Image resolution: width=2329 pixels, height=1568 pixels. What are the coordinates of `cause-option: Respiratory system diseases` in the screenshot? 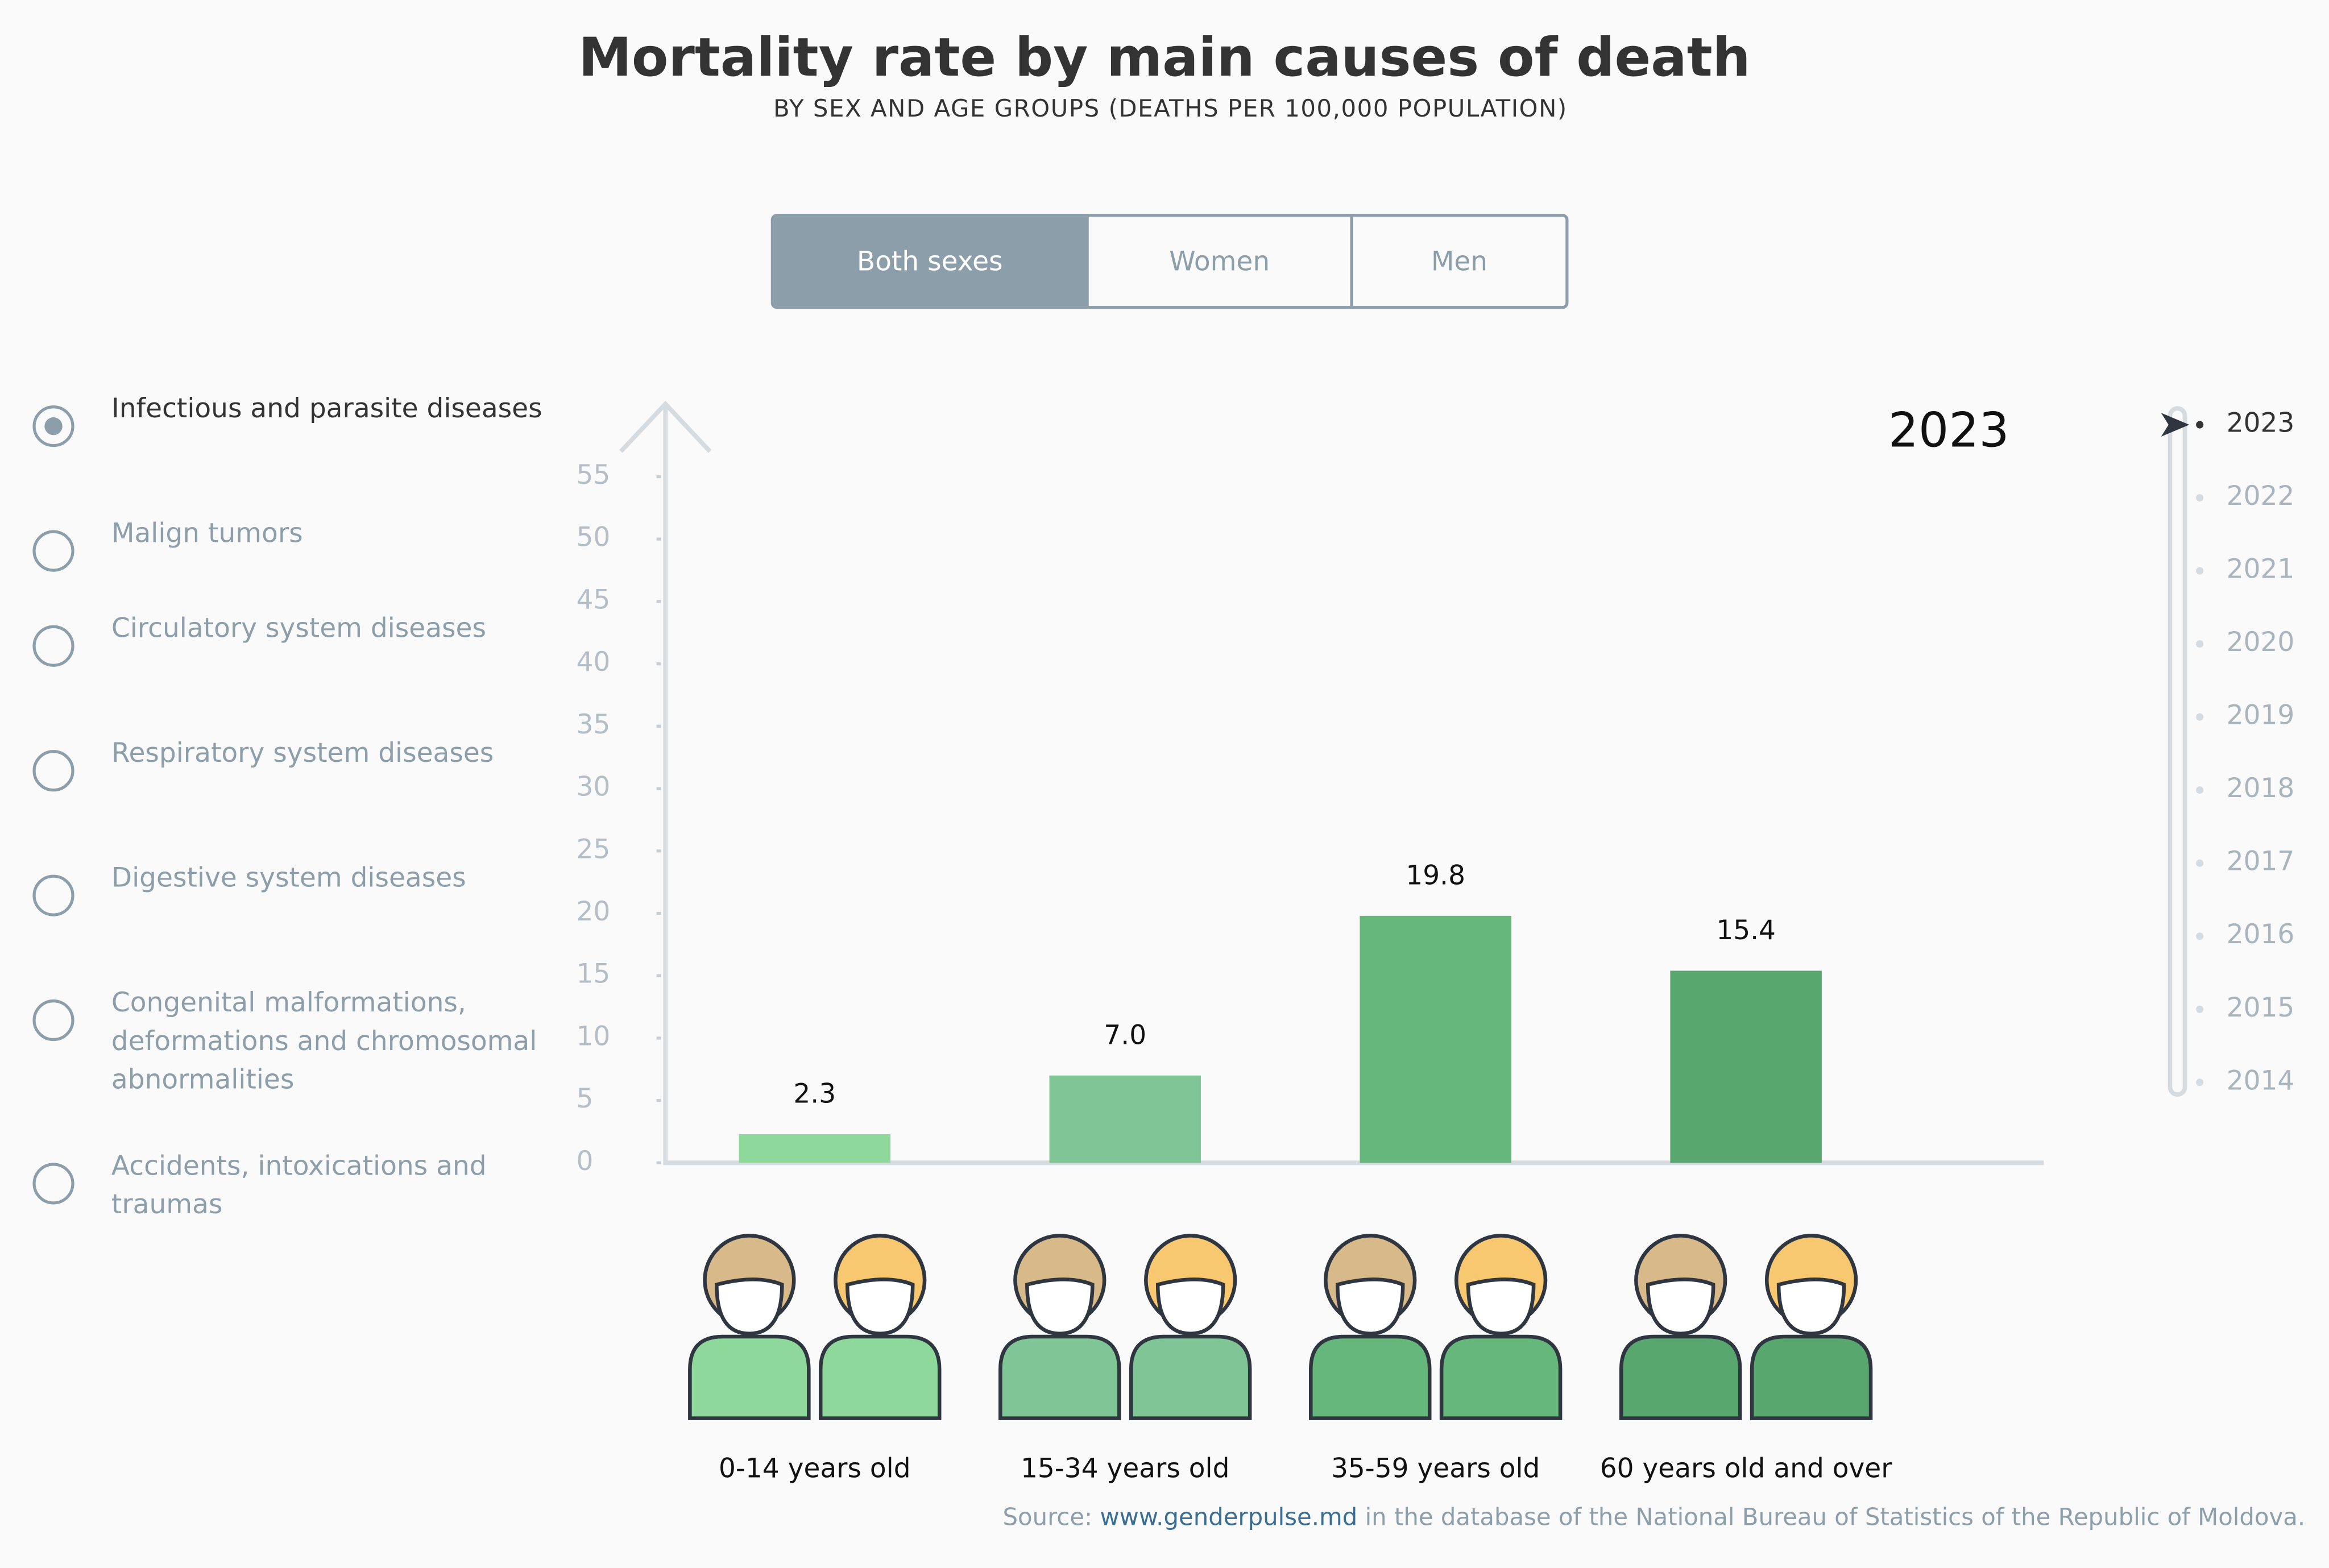 It's located at (294, 765).